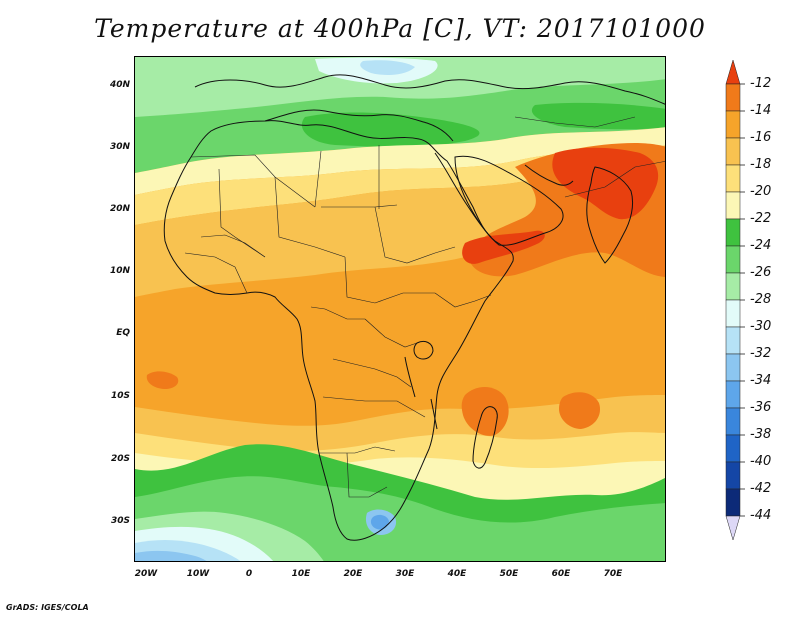  I want to click on india-hot-core, so click(605, 183).